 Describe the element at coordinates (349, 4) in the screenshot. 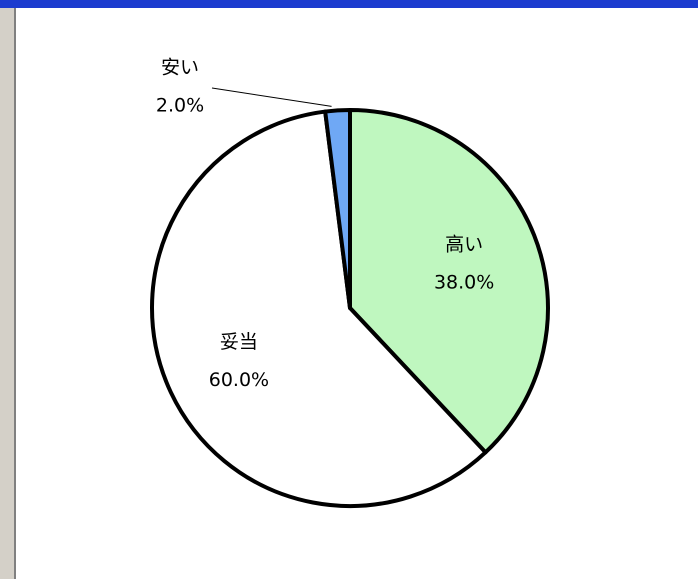

I see `title-bar` at that location.